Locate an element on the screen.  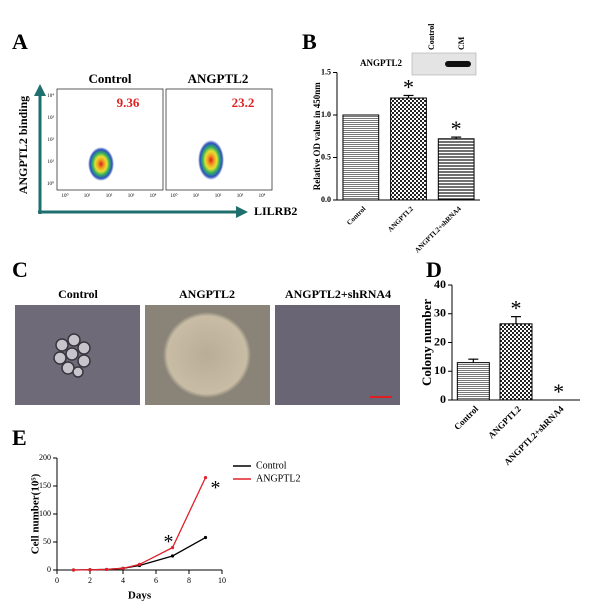
y-tick-label: 200 is located at coordinates (45, 457).